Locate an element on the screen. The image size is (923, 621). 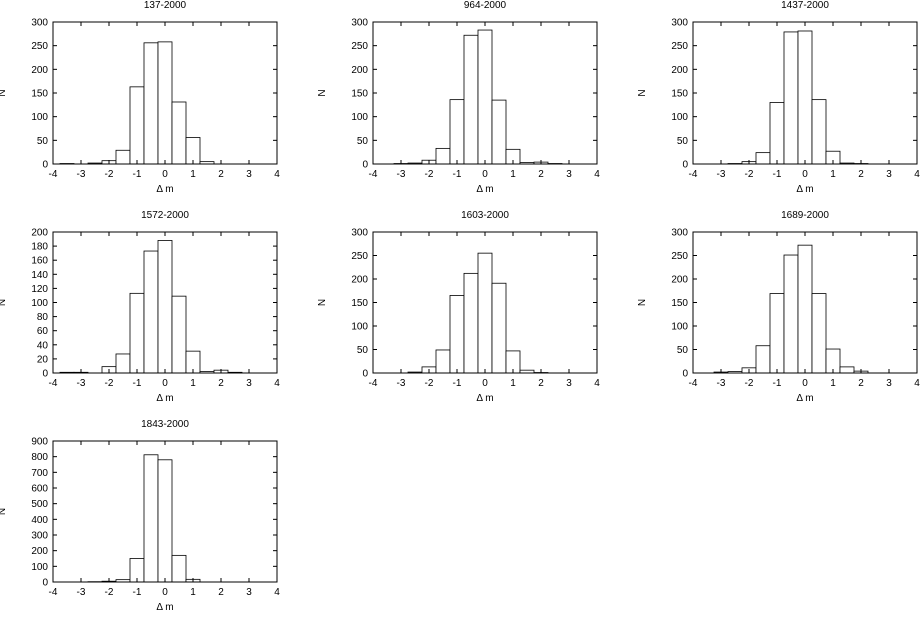
y-tick-label: 600 is located at coordinates (39, 489).